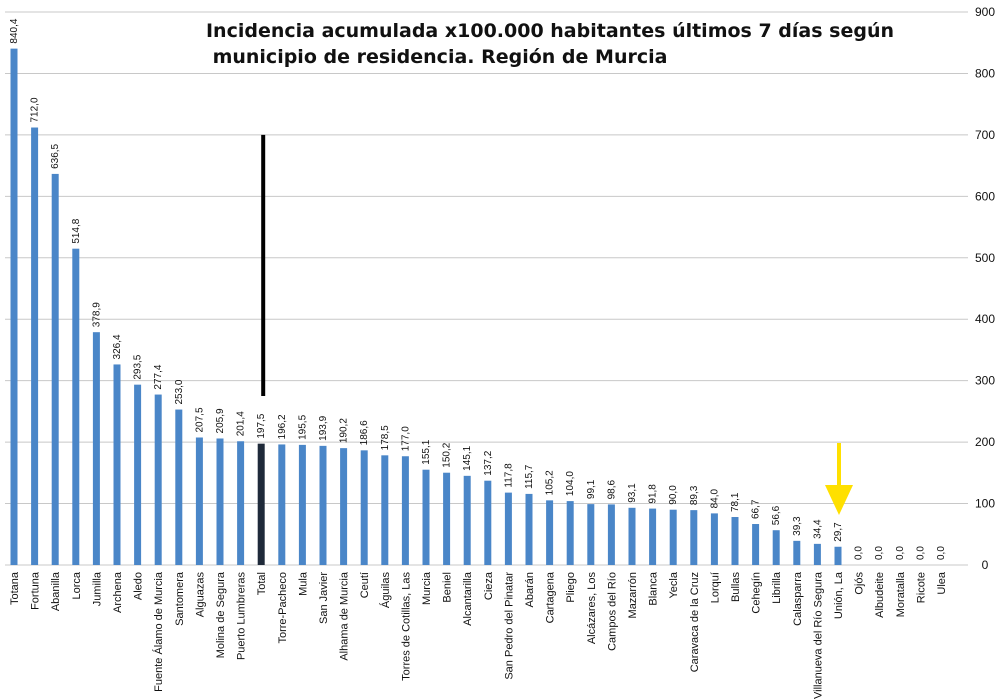 Image resolution: width=1000 pixels, height=699 pixels. I want to click on category-label: San Javier, so click(324, 598).